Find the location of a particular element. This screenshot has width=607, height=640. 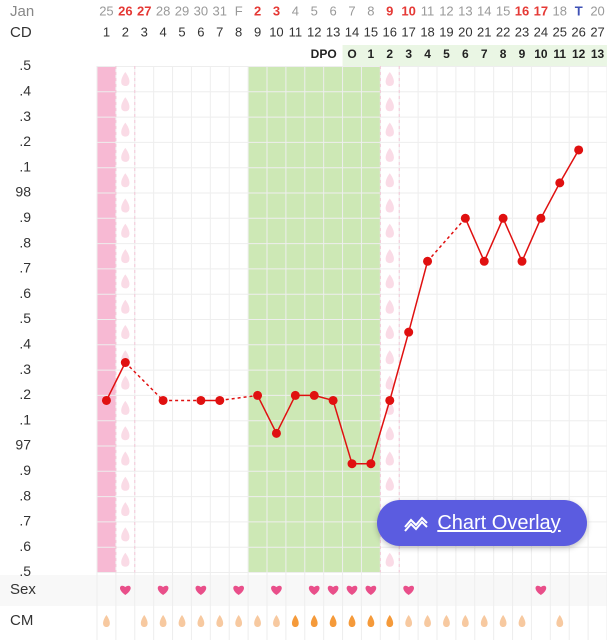

row-label: DPO is located at coordinates (324, 54).